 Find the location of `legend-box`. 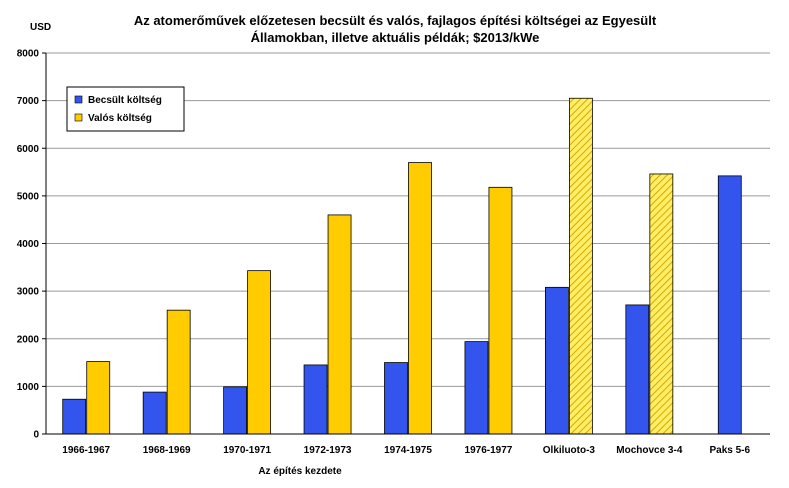

legend-box is located at coordinates (125, 109).